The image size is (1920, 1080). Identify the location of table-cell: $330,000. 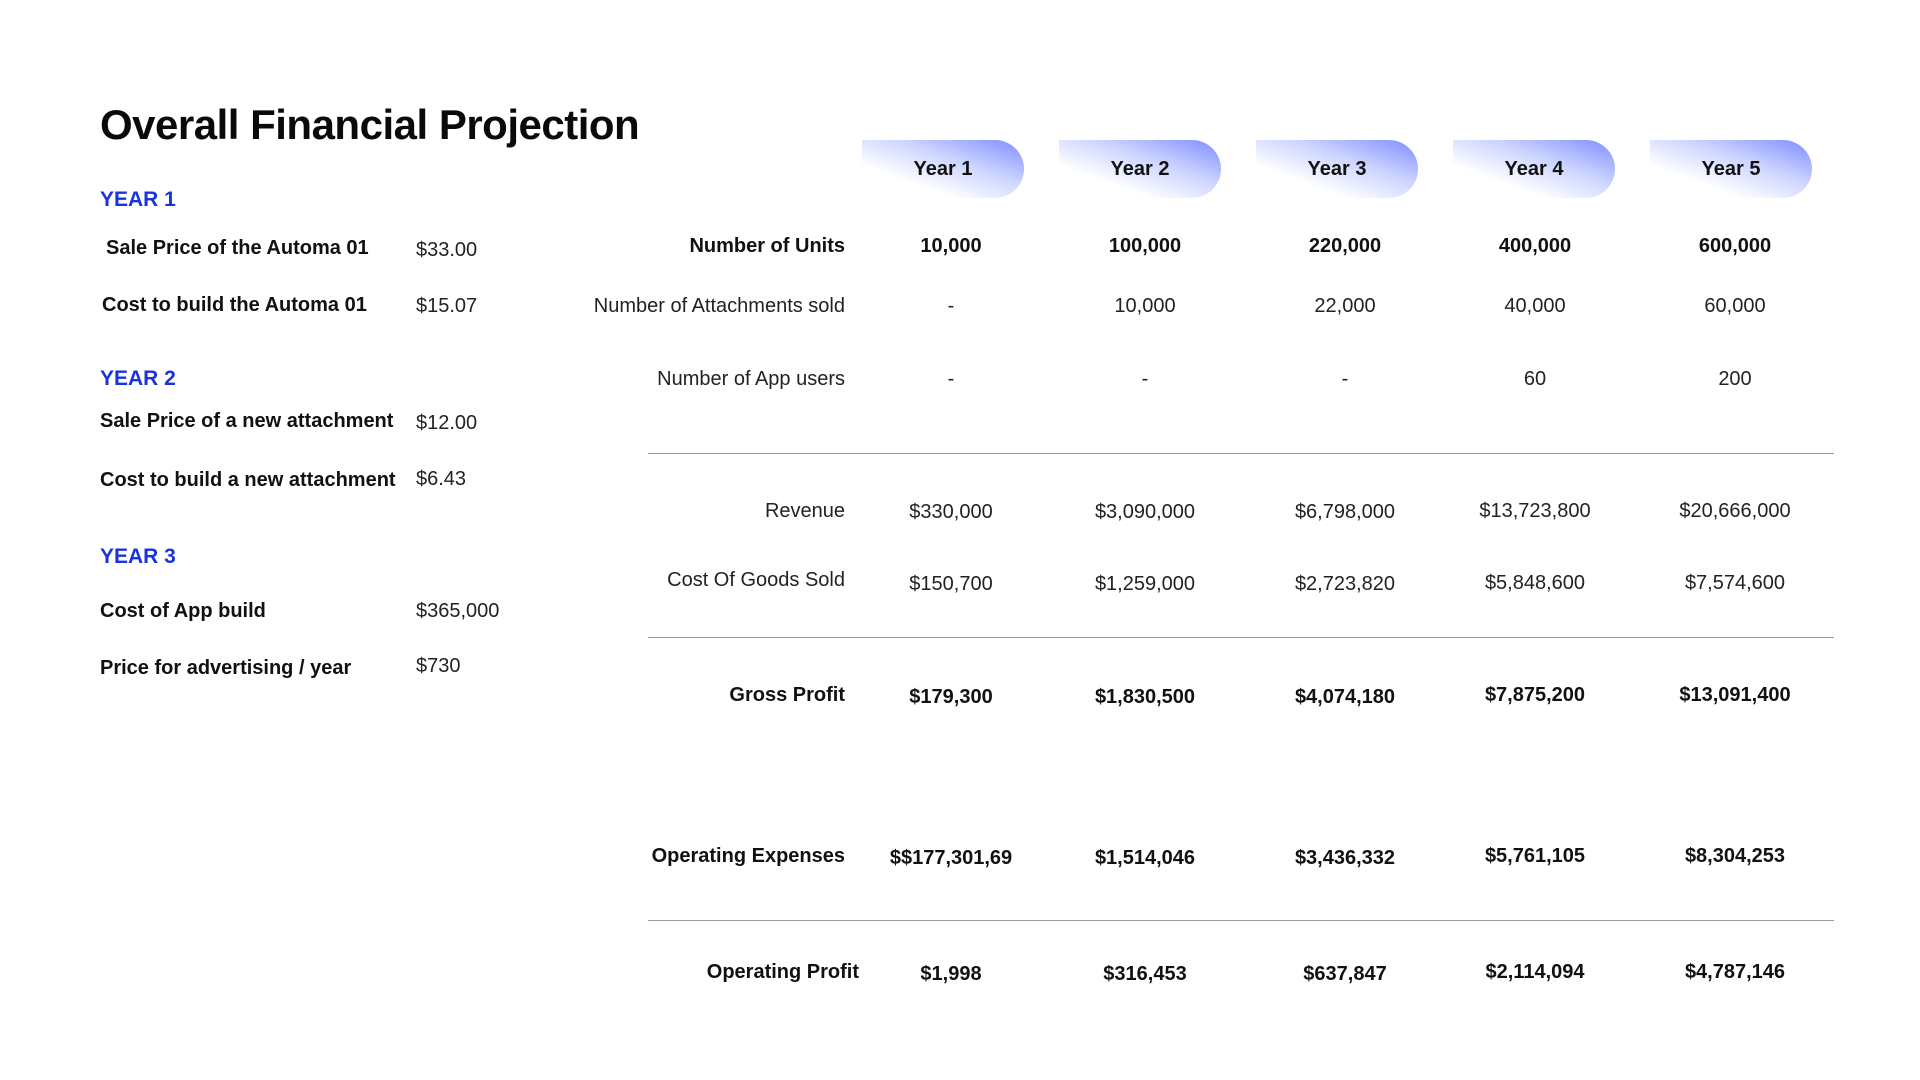
(951, 512).